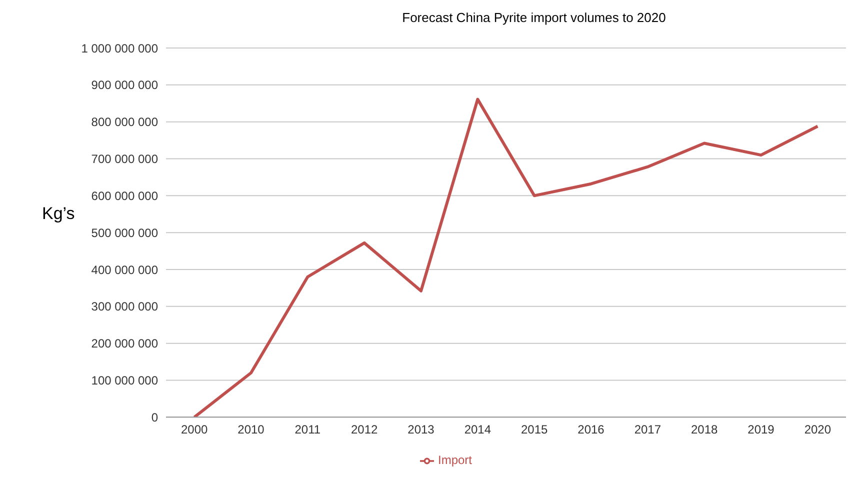 This screenshot has height=486, width=868. Describe the element at coordinates (124, 233) in the screenshot. I see `y-tick-label: 500 000 000` at that location.